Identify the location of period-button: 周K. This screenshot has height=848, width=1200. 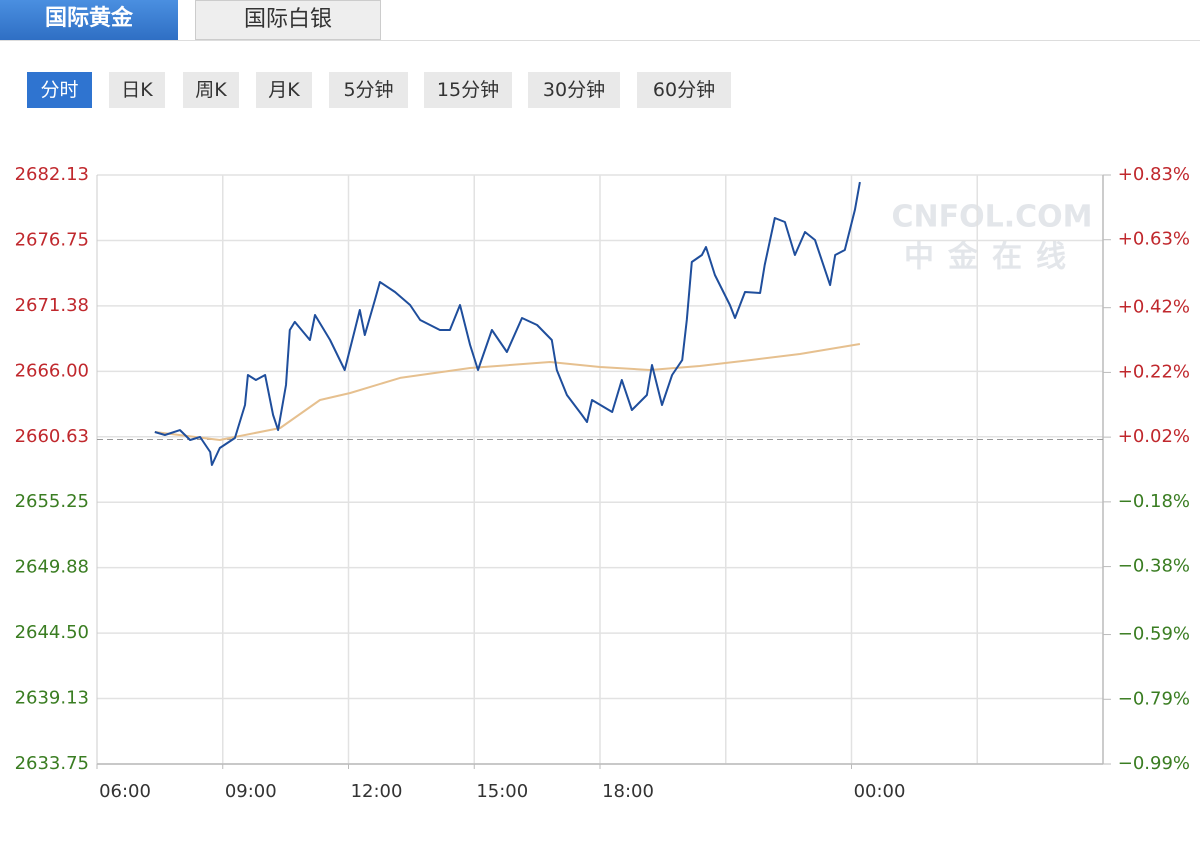
(211, 90).